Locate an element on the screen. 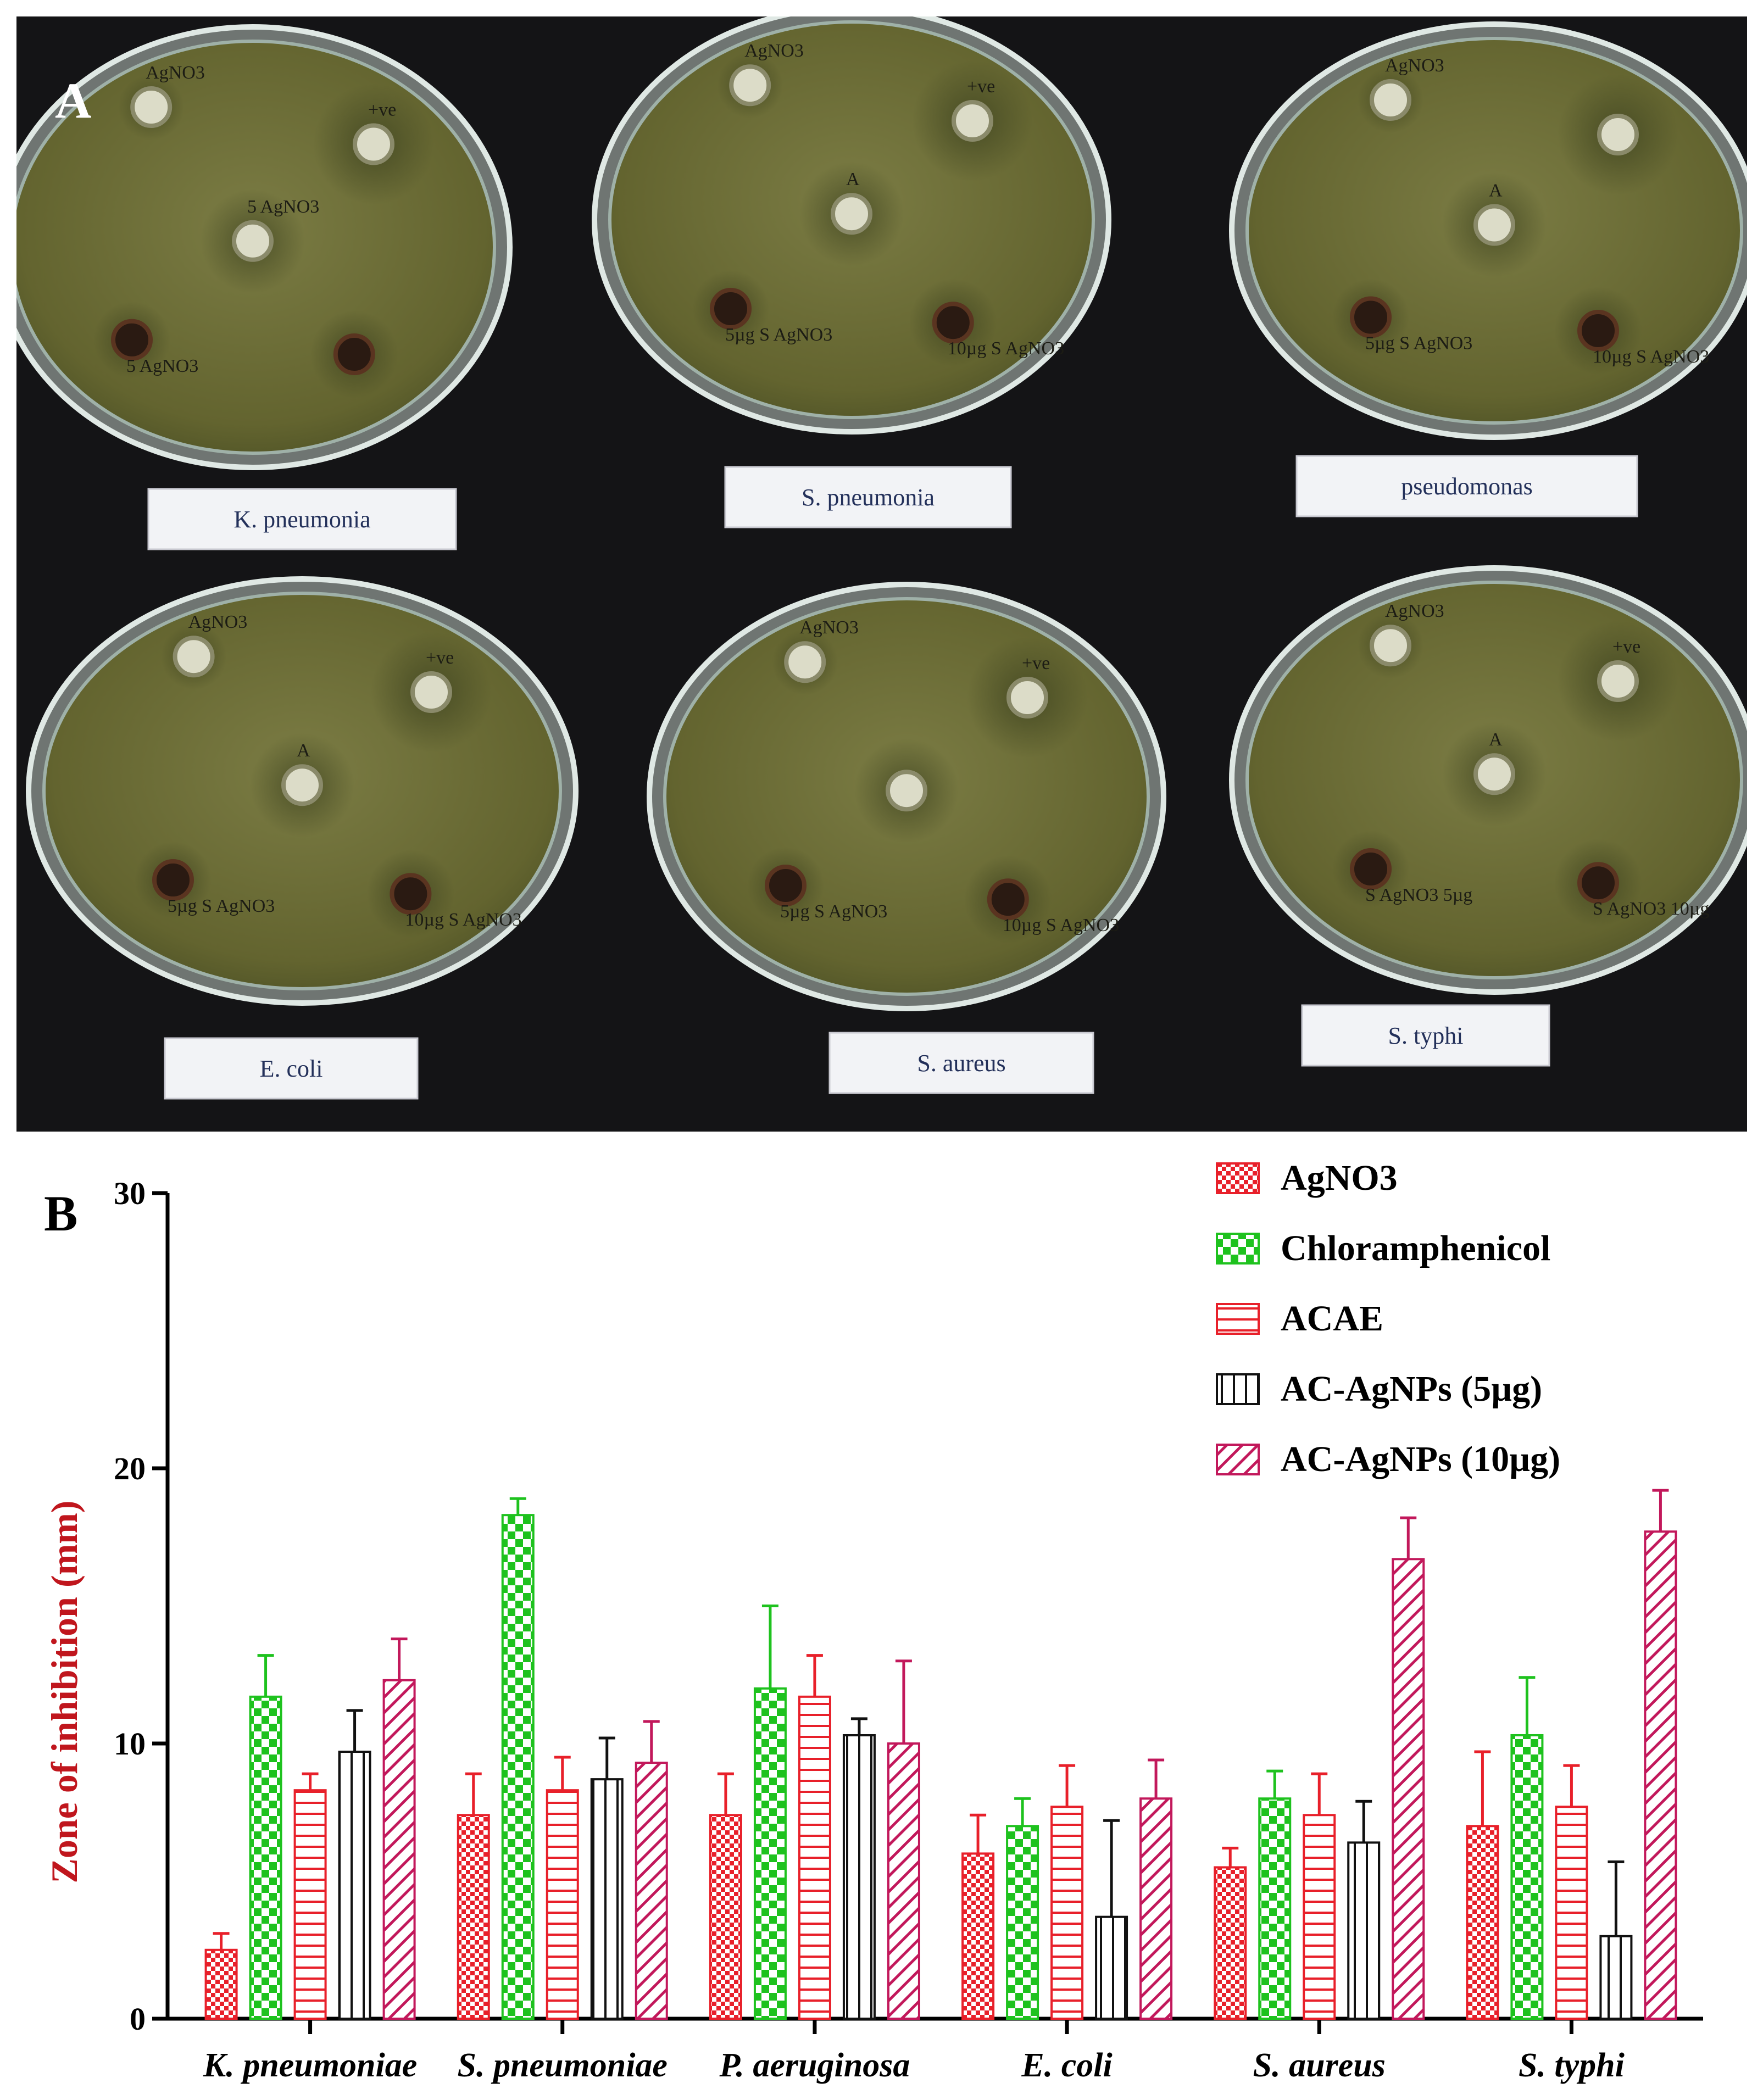 Image resolution: width=1763 pixels, height=2100 pixels. plate-label-text: K. pneumonia is located at coordinates (301, 519).